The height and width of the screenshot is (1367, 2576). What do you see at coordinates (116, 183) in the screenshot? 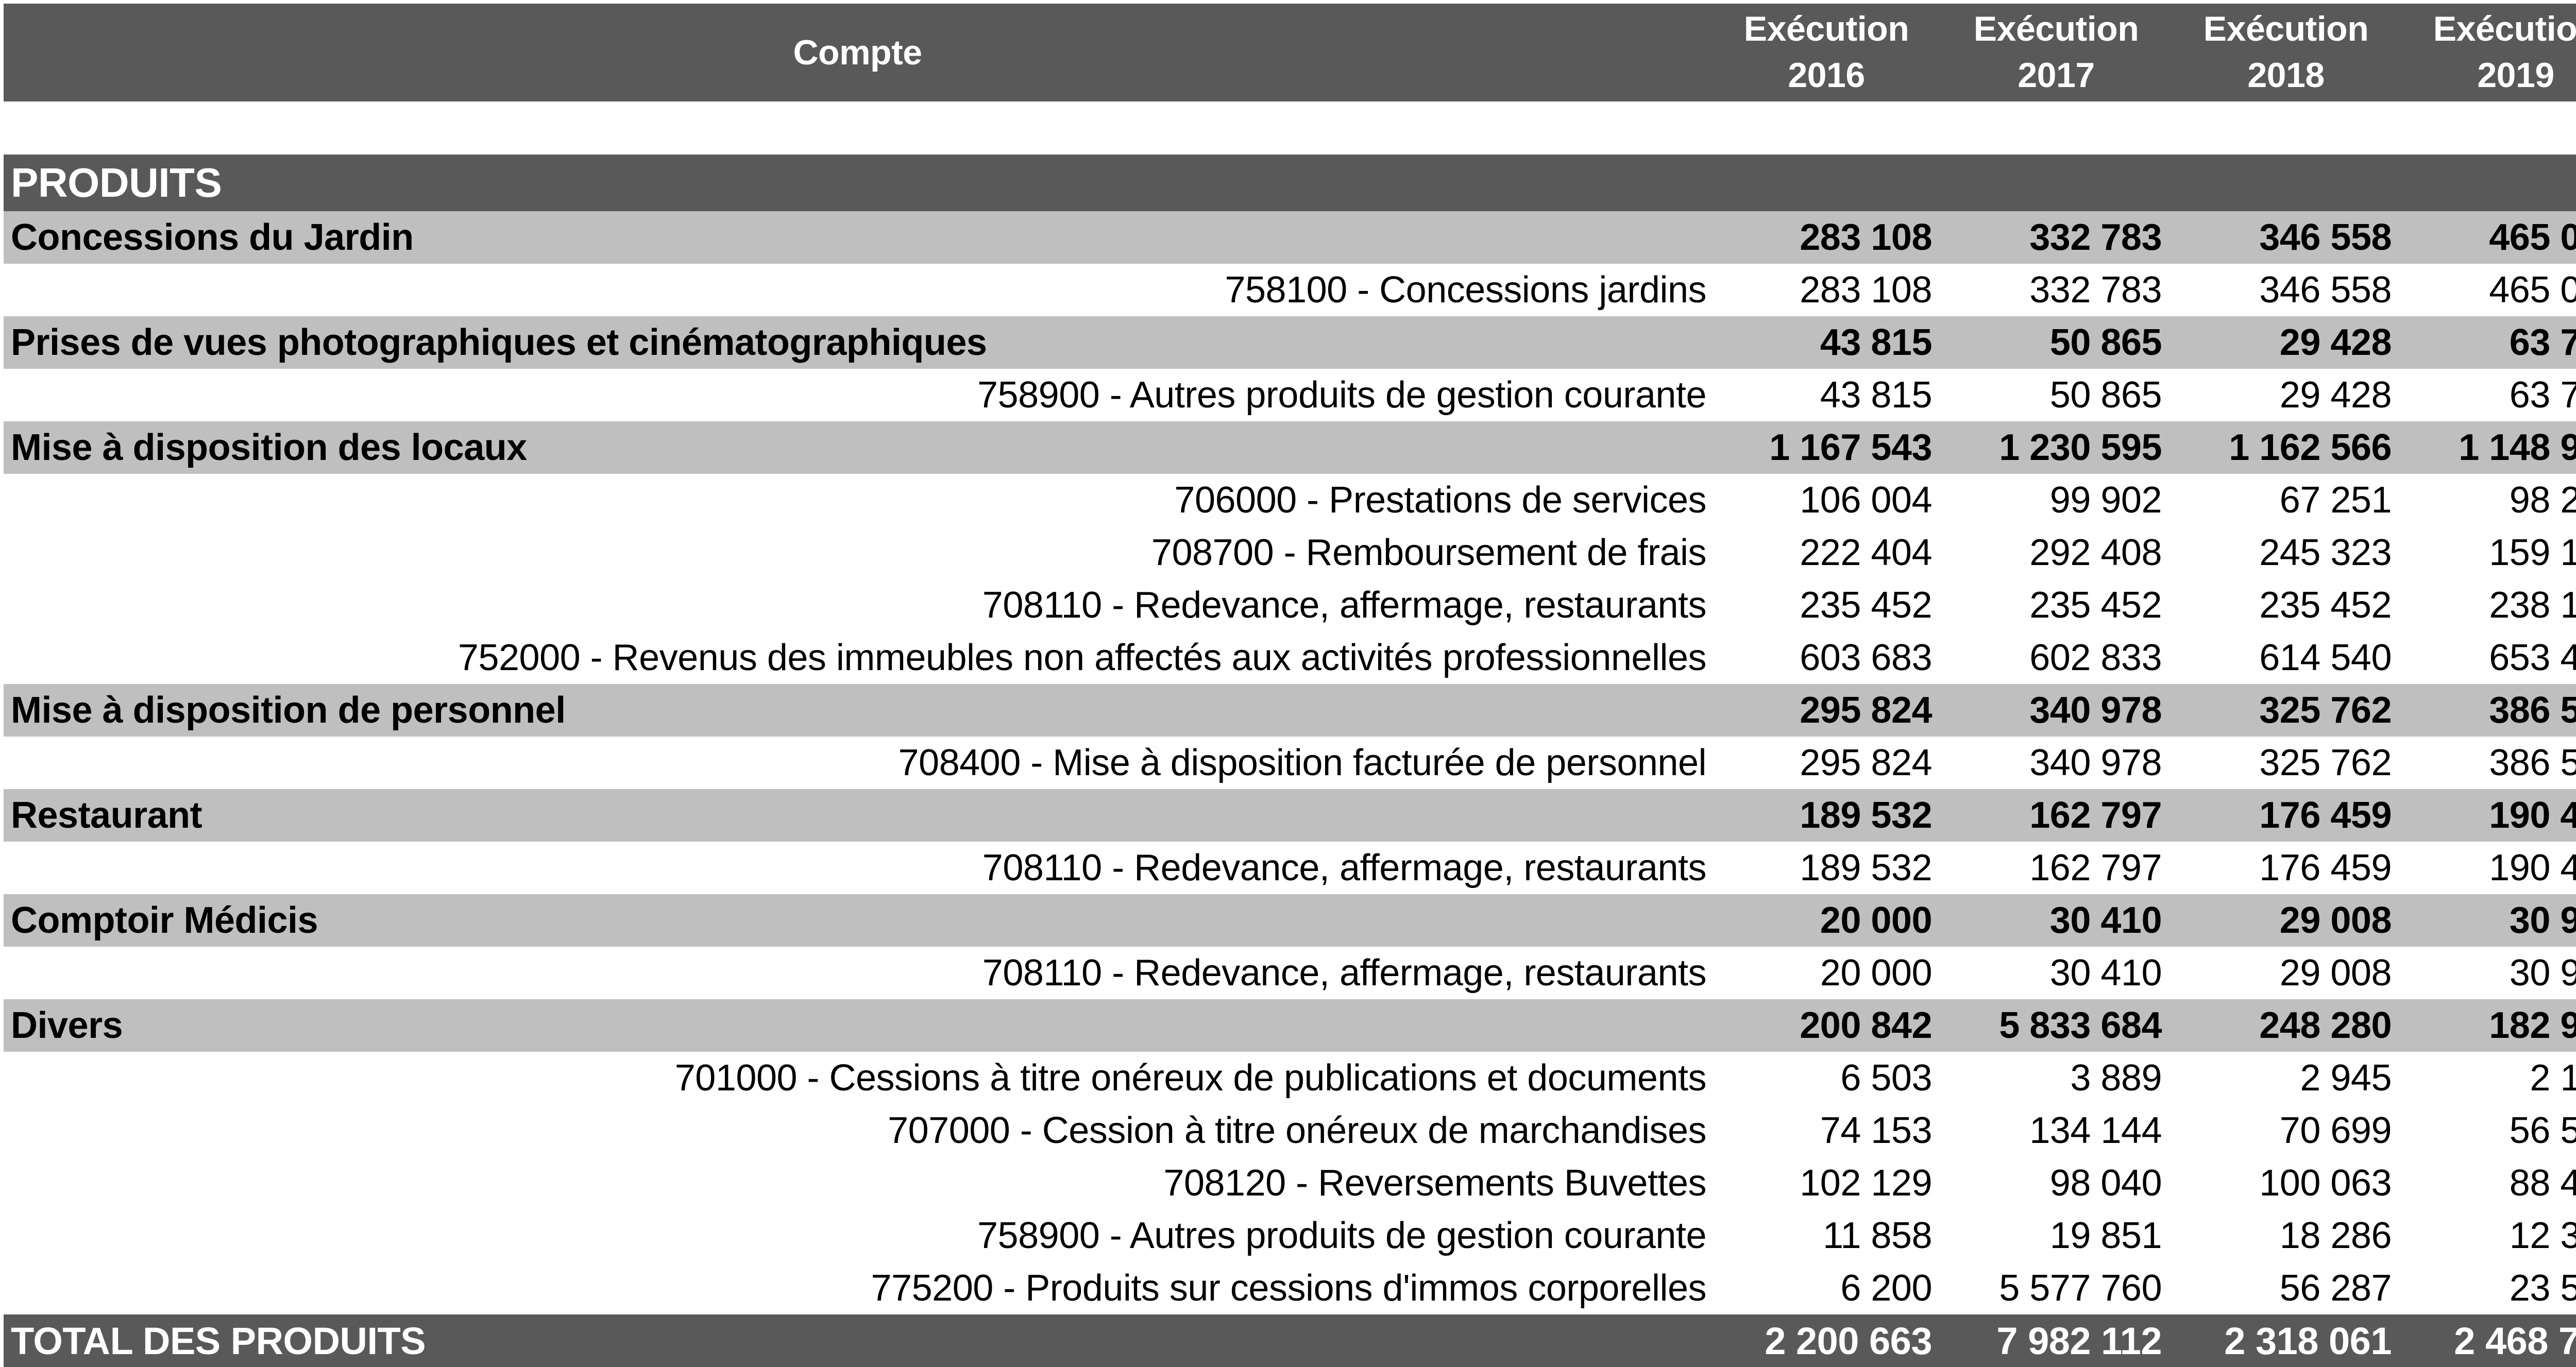
I see `row-label: PRODUITS` at bounding box center [116, 183].